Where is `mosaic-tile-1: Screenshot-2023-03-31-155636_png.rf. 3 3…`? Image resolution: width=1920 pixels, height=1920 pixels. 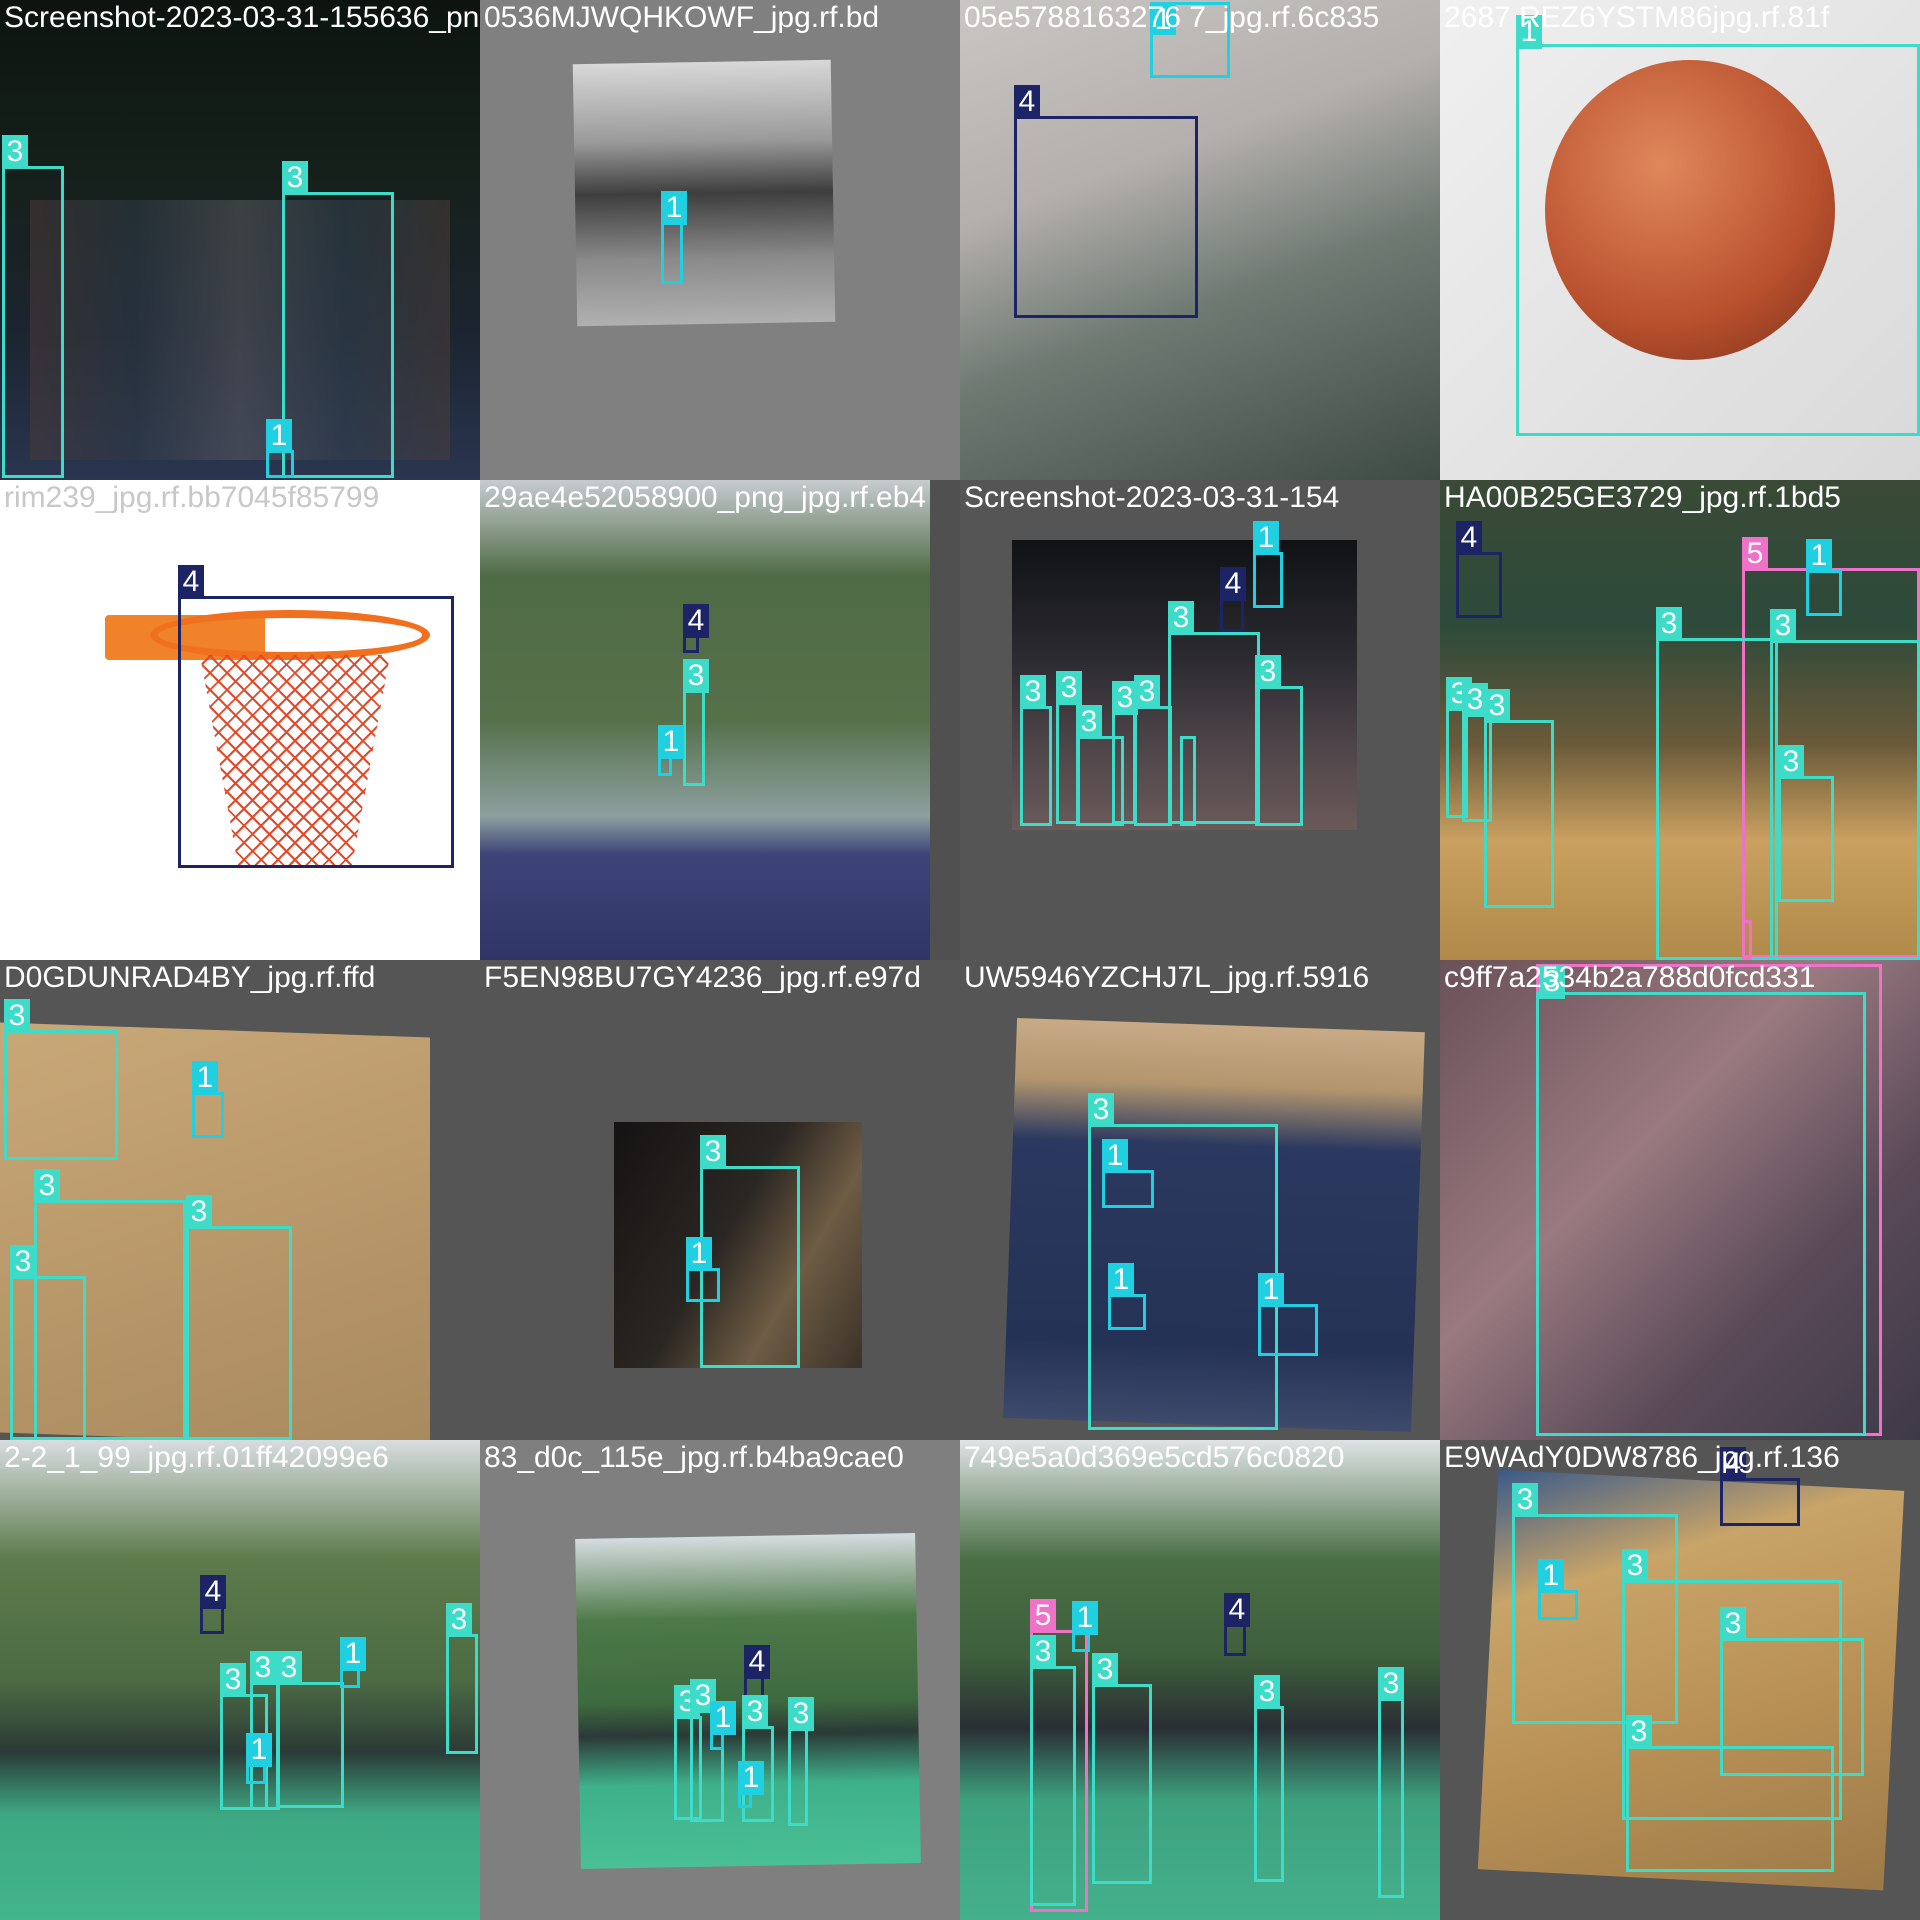
mosaic-tile-1: Screenshot-2023-03-31-155636_png.rf. 3 3… is located at coordinates (240, 240).